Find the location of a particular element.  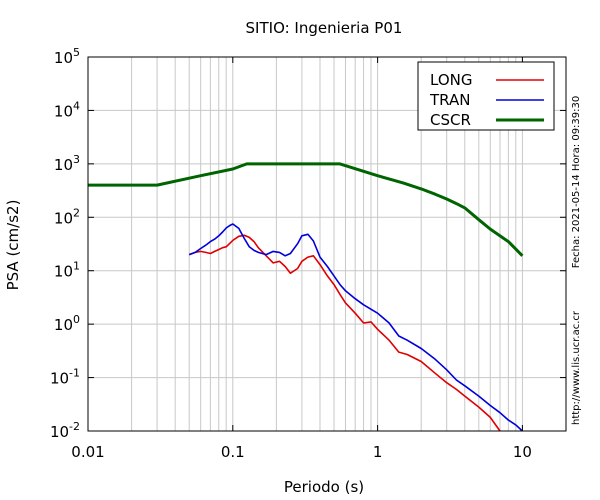

y-tick-label: 10⁵ is located at coordinates (67, 56).